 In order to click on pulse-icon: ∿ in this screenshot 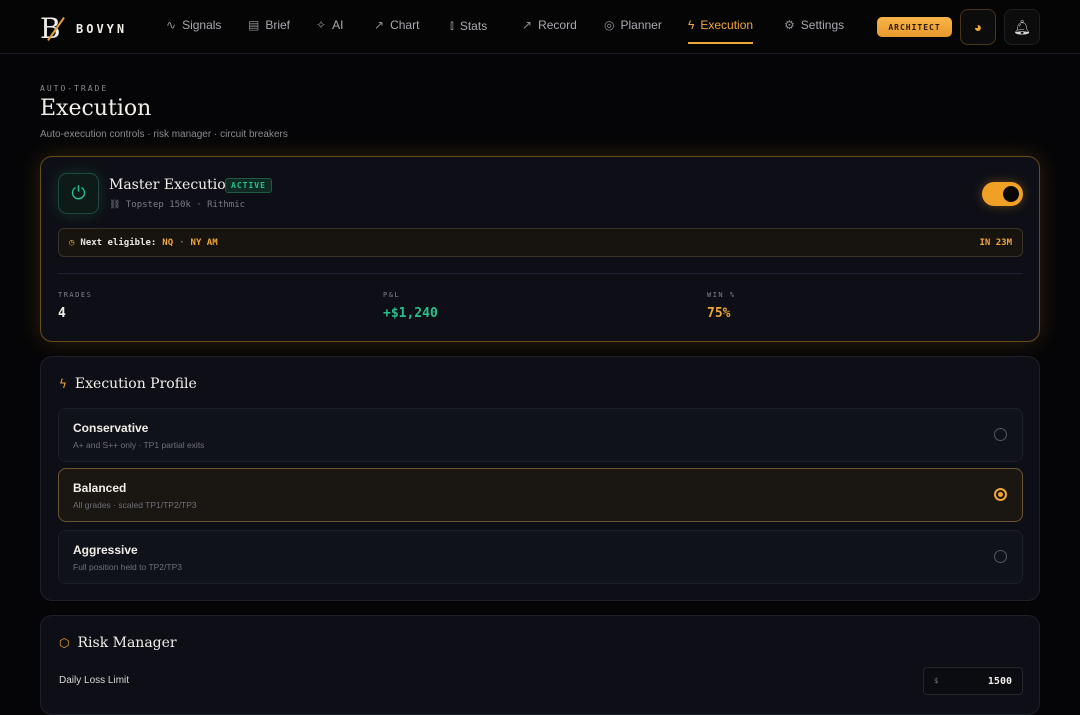, I will do `click(171, 25)`.